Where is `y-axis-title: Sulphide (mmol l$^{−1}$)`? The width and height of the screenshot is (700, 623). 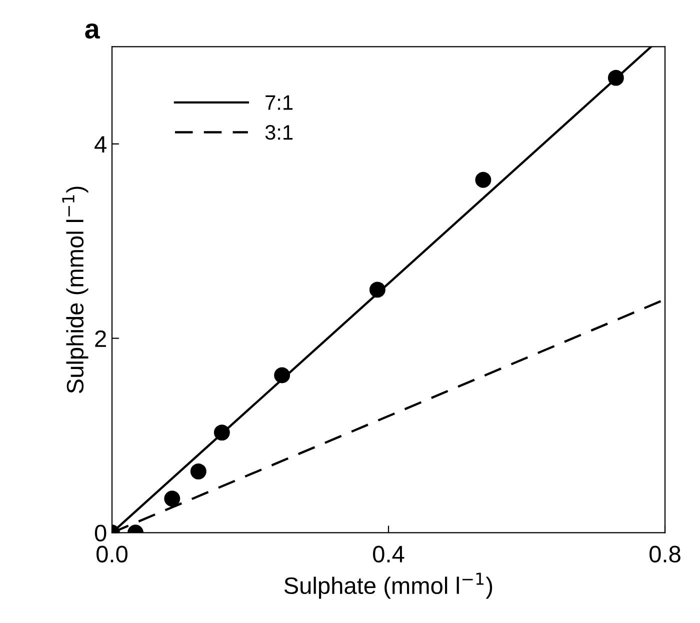
y-axis-title: Sulphide (mmol l$^{−1}$) is located at coordinates (75, 290).